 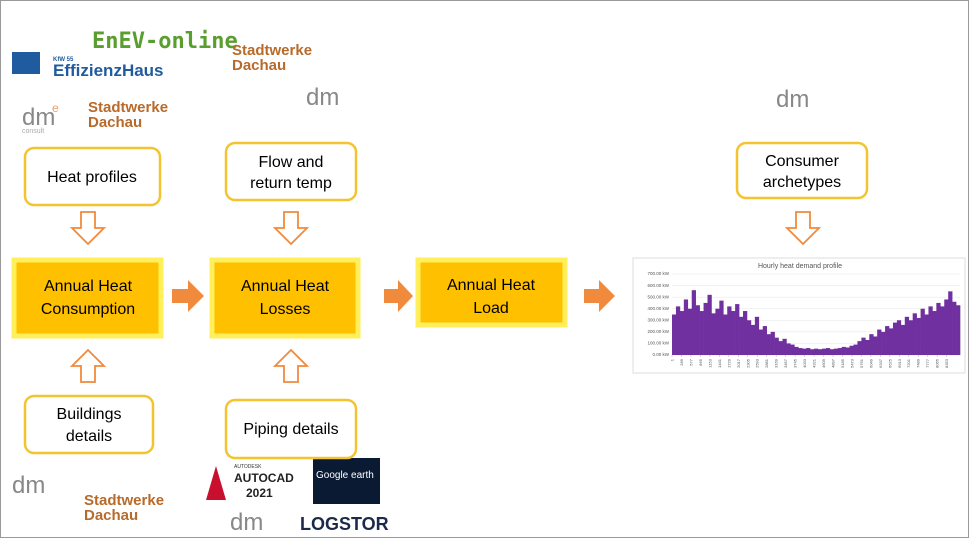 What do you see at coordinates (681, 361) in the screenshot?
I see `x-tick-label: 289` at bounding box center [681, 361].